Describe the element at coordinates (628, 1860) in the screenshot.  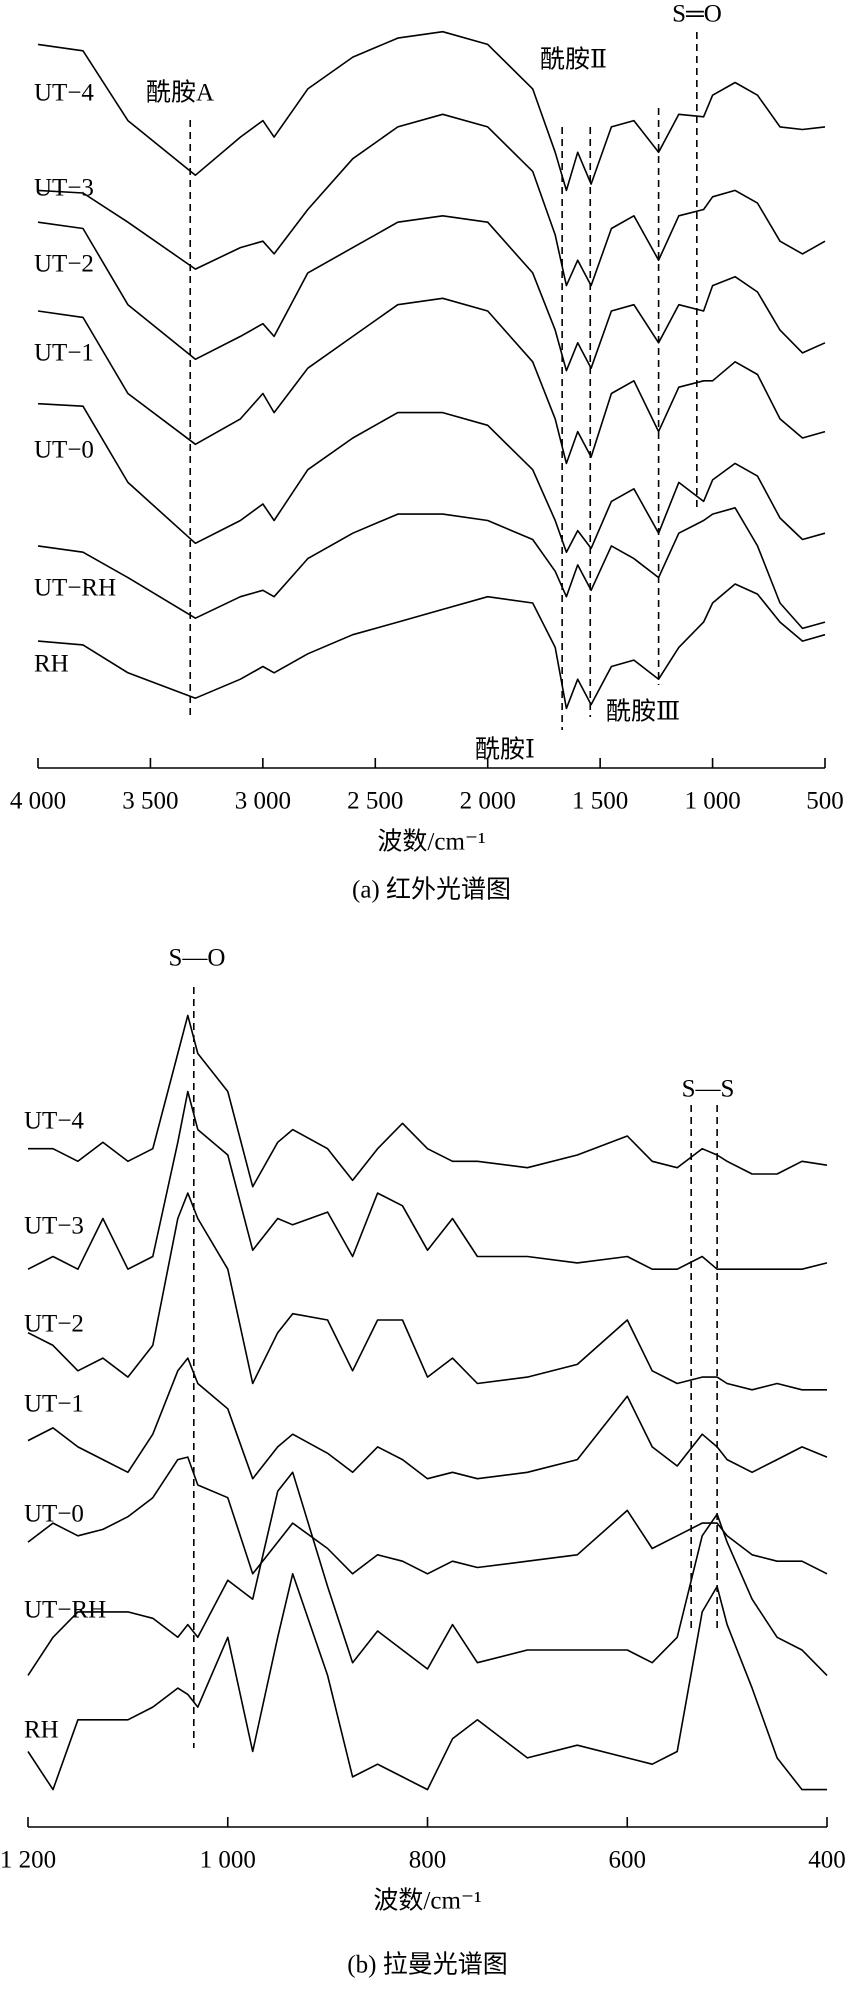
I see `x-tick-label: 600` at that location.